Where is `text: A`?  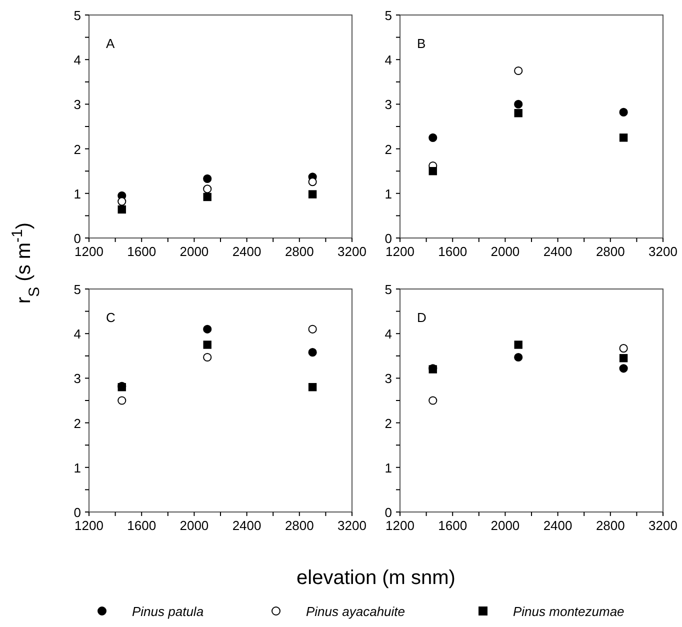
text: A is located at coordinates (110, 43).